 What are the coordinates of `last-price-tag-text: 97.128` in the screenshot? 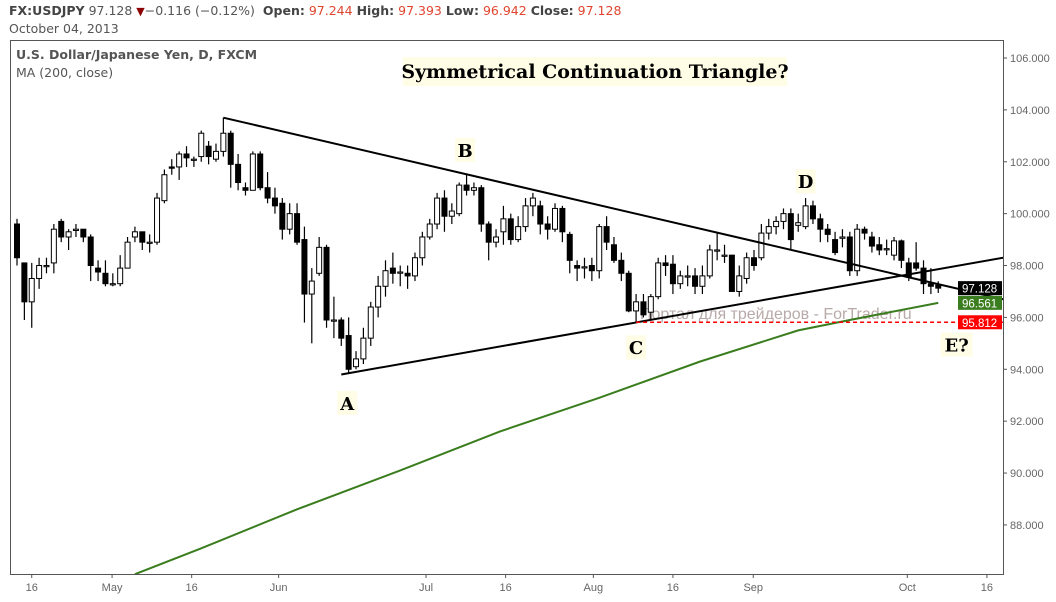 It's located at (979, 290).